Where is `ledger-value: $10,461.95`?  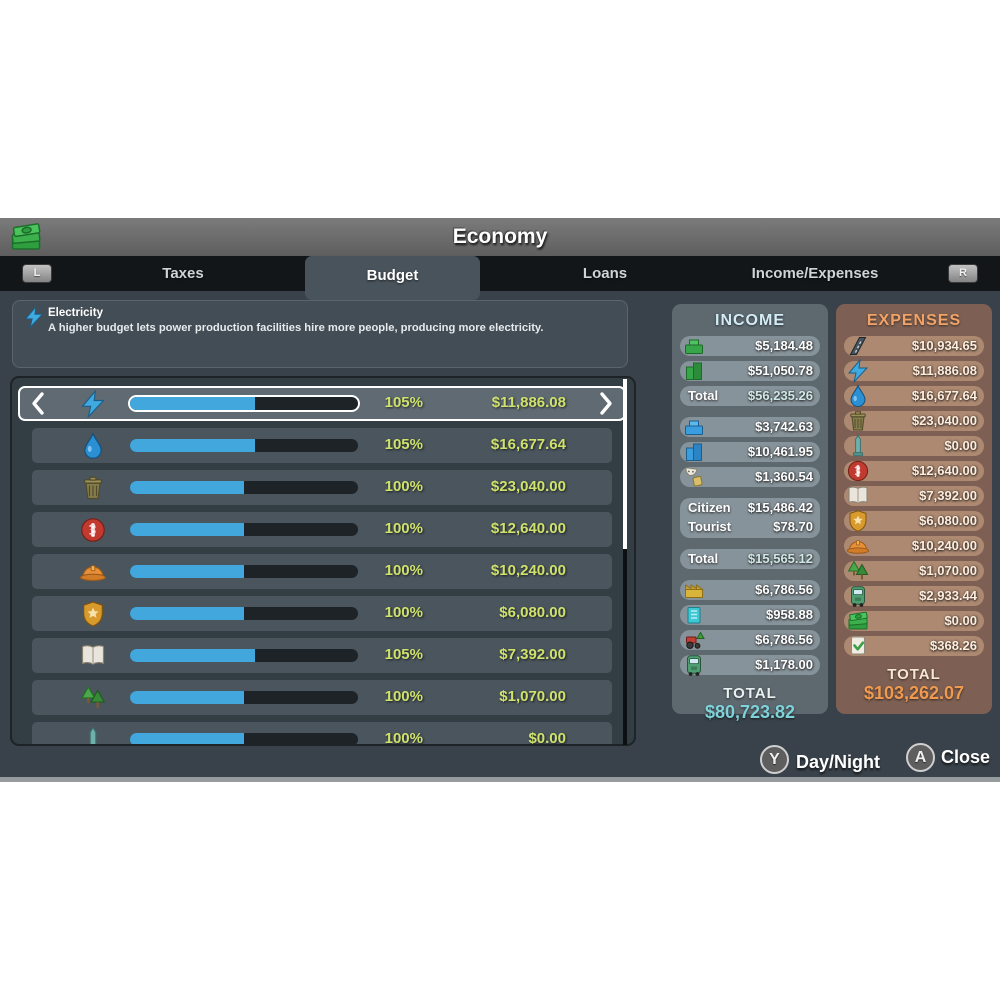 ledger-value: $10,461.95 is located at coordinates (780, 451).